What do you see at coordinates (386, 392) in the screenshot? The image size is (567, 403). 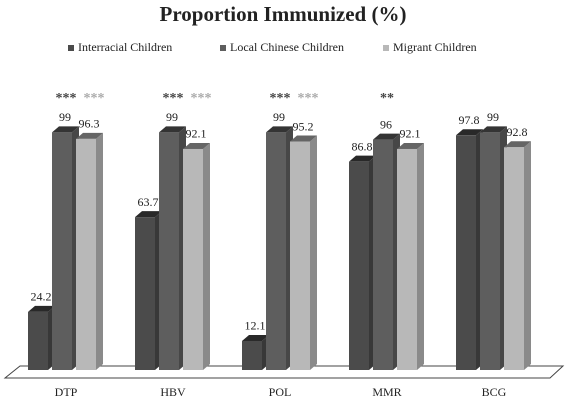 I see `x-tick-label: MMR` at bounding box center [386, 392].